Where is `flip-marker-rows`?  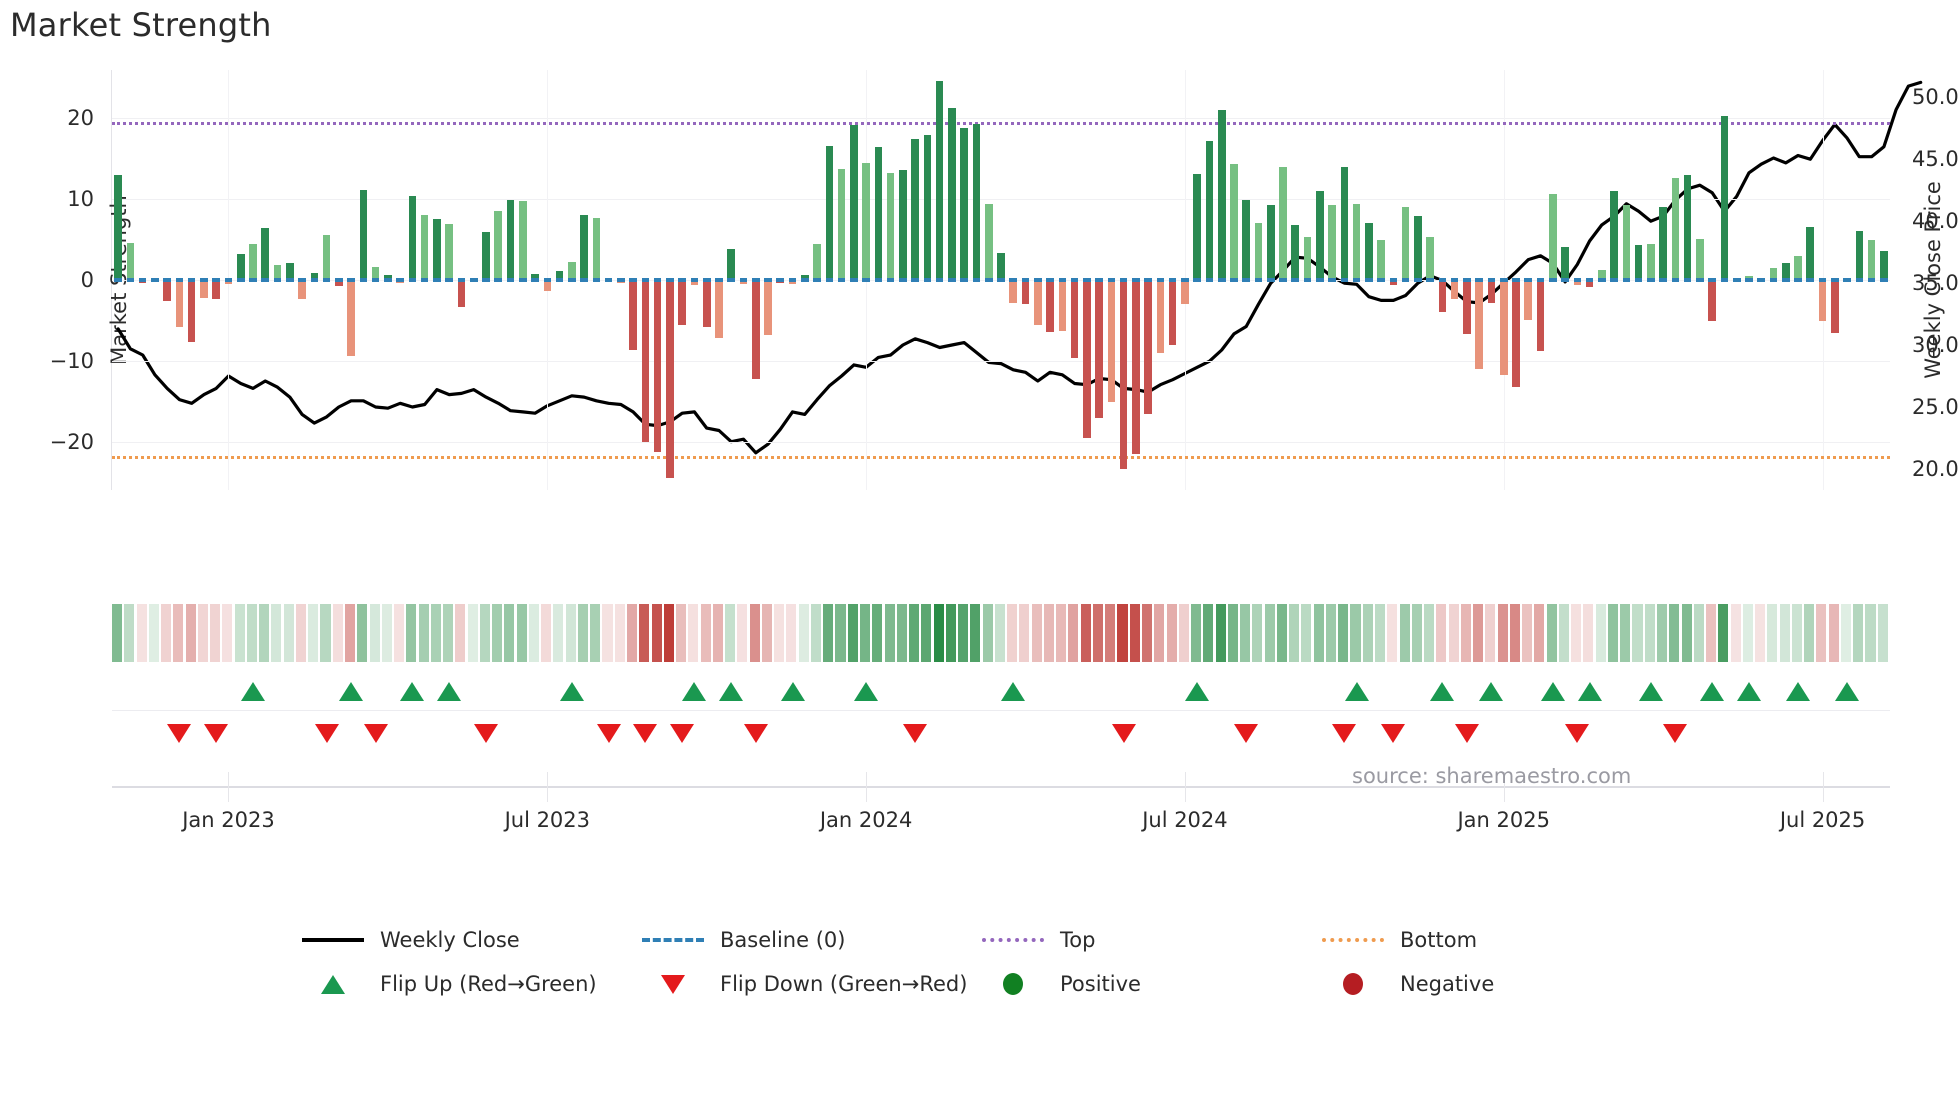
flip-marker-rows is located at coordinates (1001, 716).